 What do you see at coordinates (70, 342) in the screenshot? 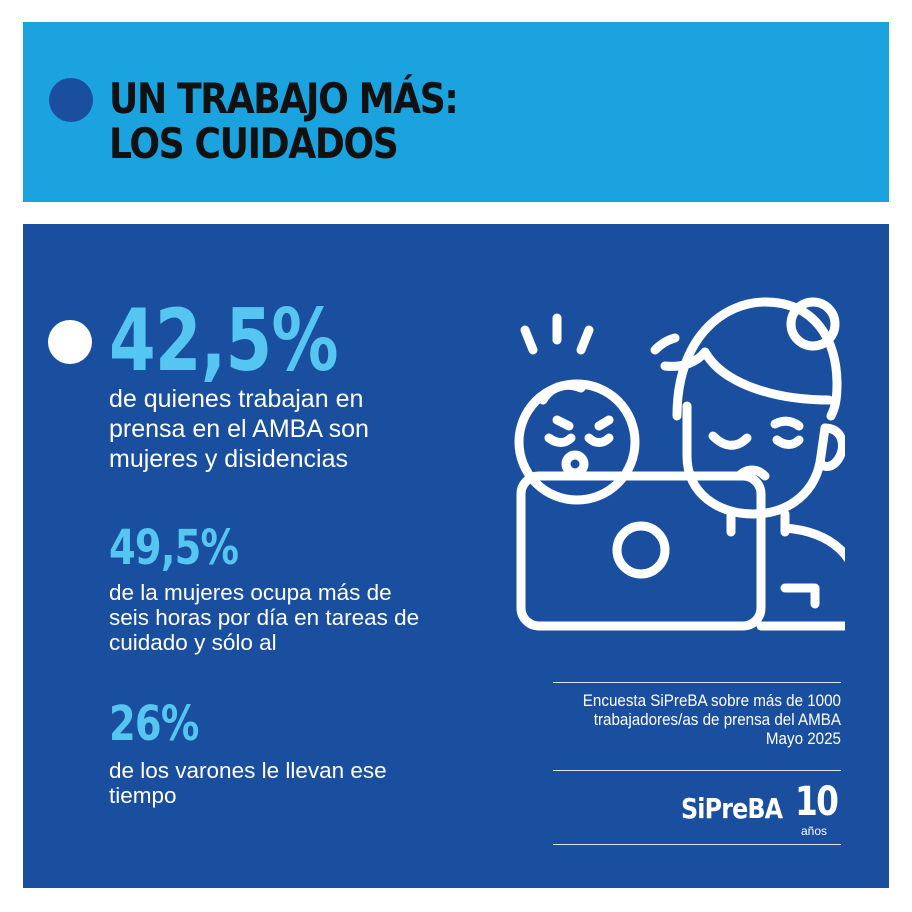
I see `stat-bullet-dot` at bounding box center [70, 342].